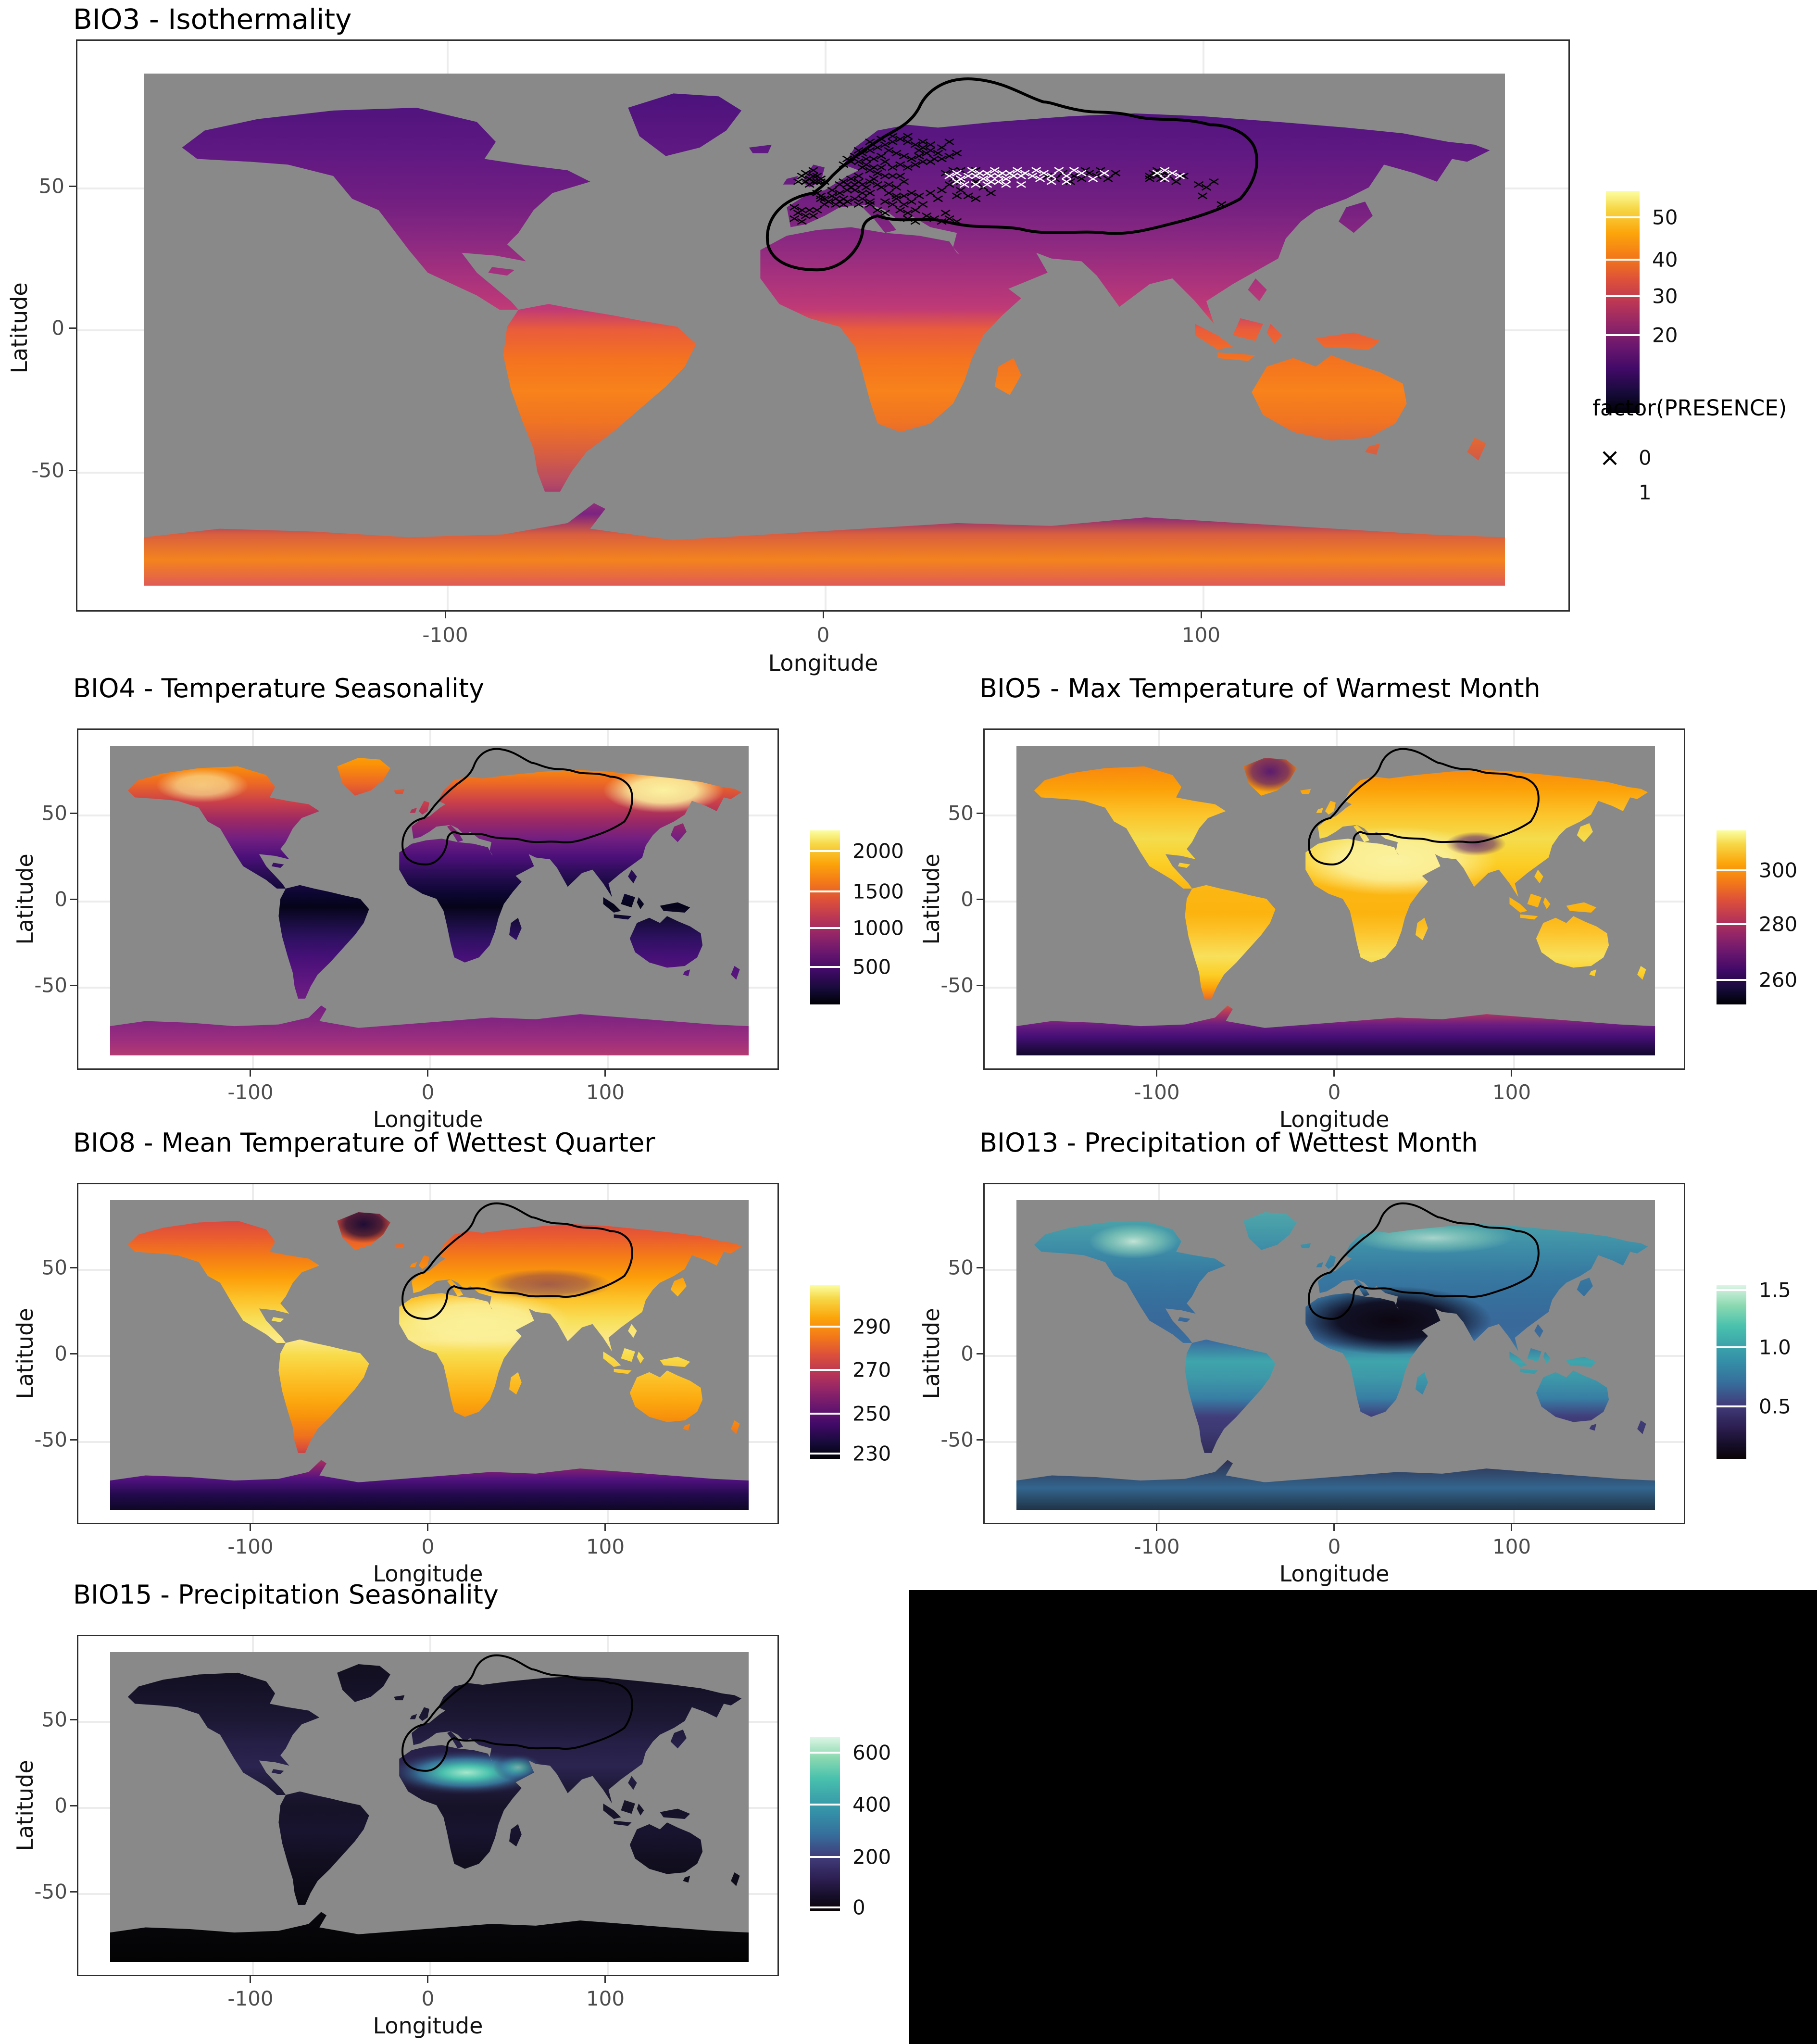 This screenshot has width=1817, height=2044. What do you see at coordinates (212, 19) in the screenshot?
I see `plot-title-bio3: BIO3 - Isothermality` at bounding box center [212, 19].